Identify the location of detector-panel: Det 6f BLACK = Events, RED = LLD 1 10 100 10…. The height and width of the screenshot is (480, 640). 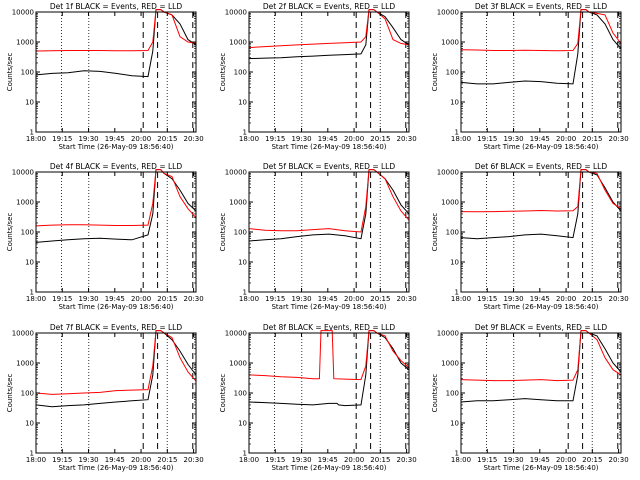
(530, 236).